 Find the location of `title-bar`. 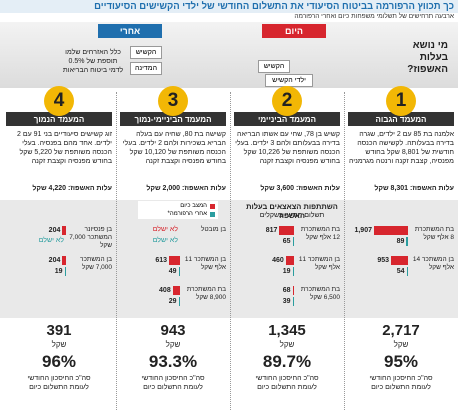

title-bar is located at coordinates (229, 6).